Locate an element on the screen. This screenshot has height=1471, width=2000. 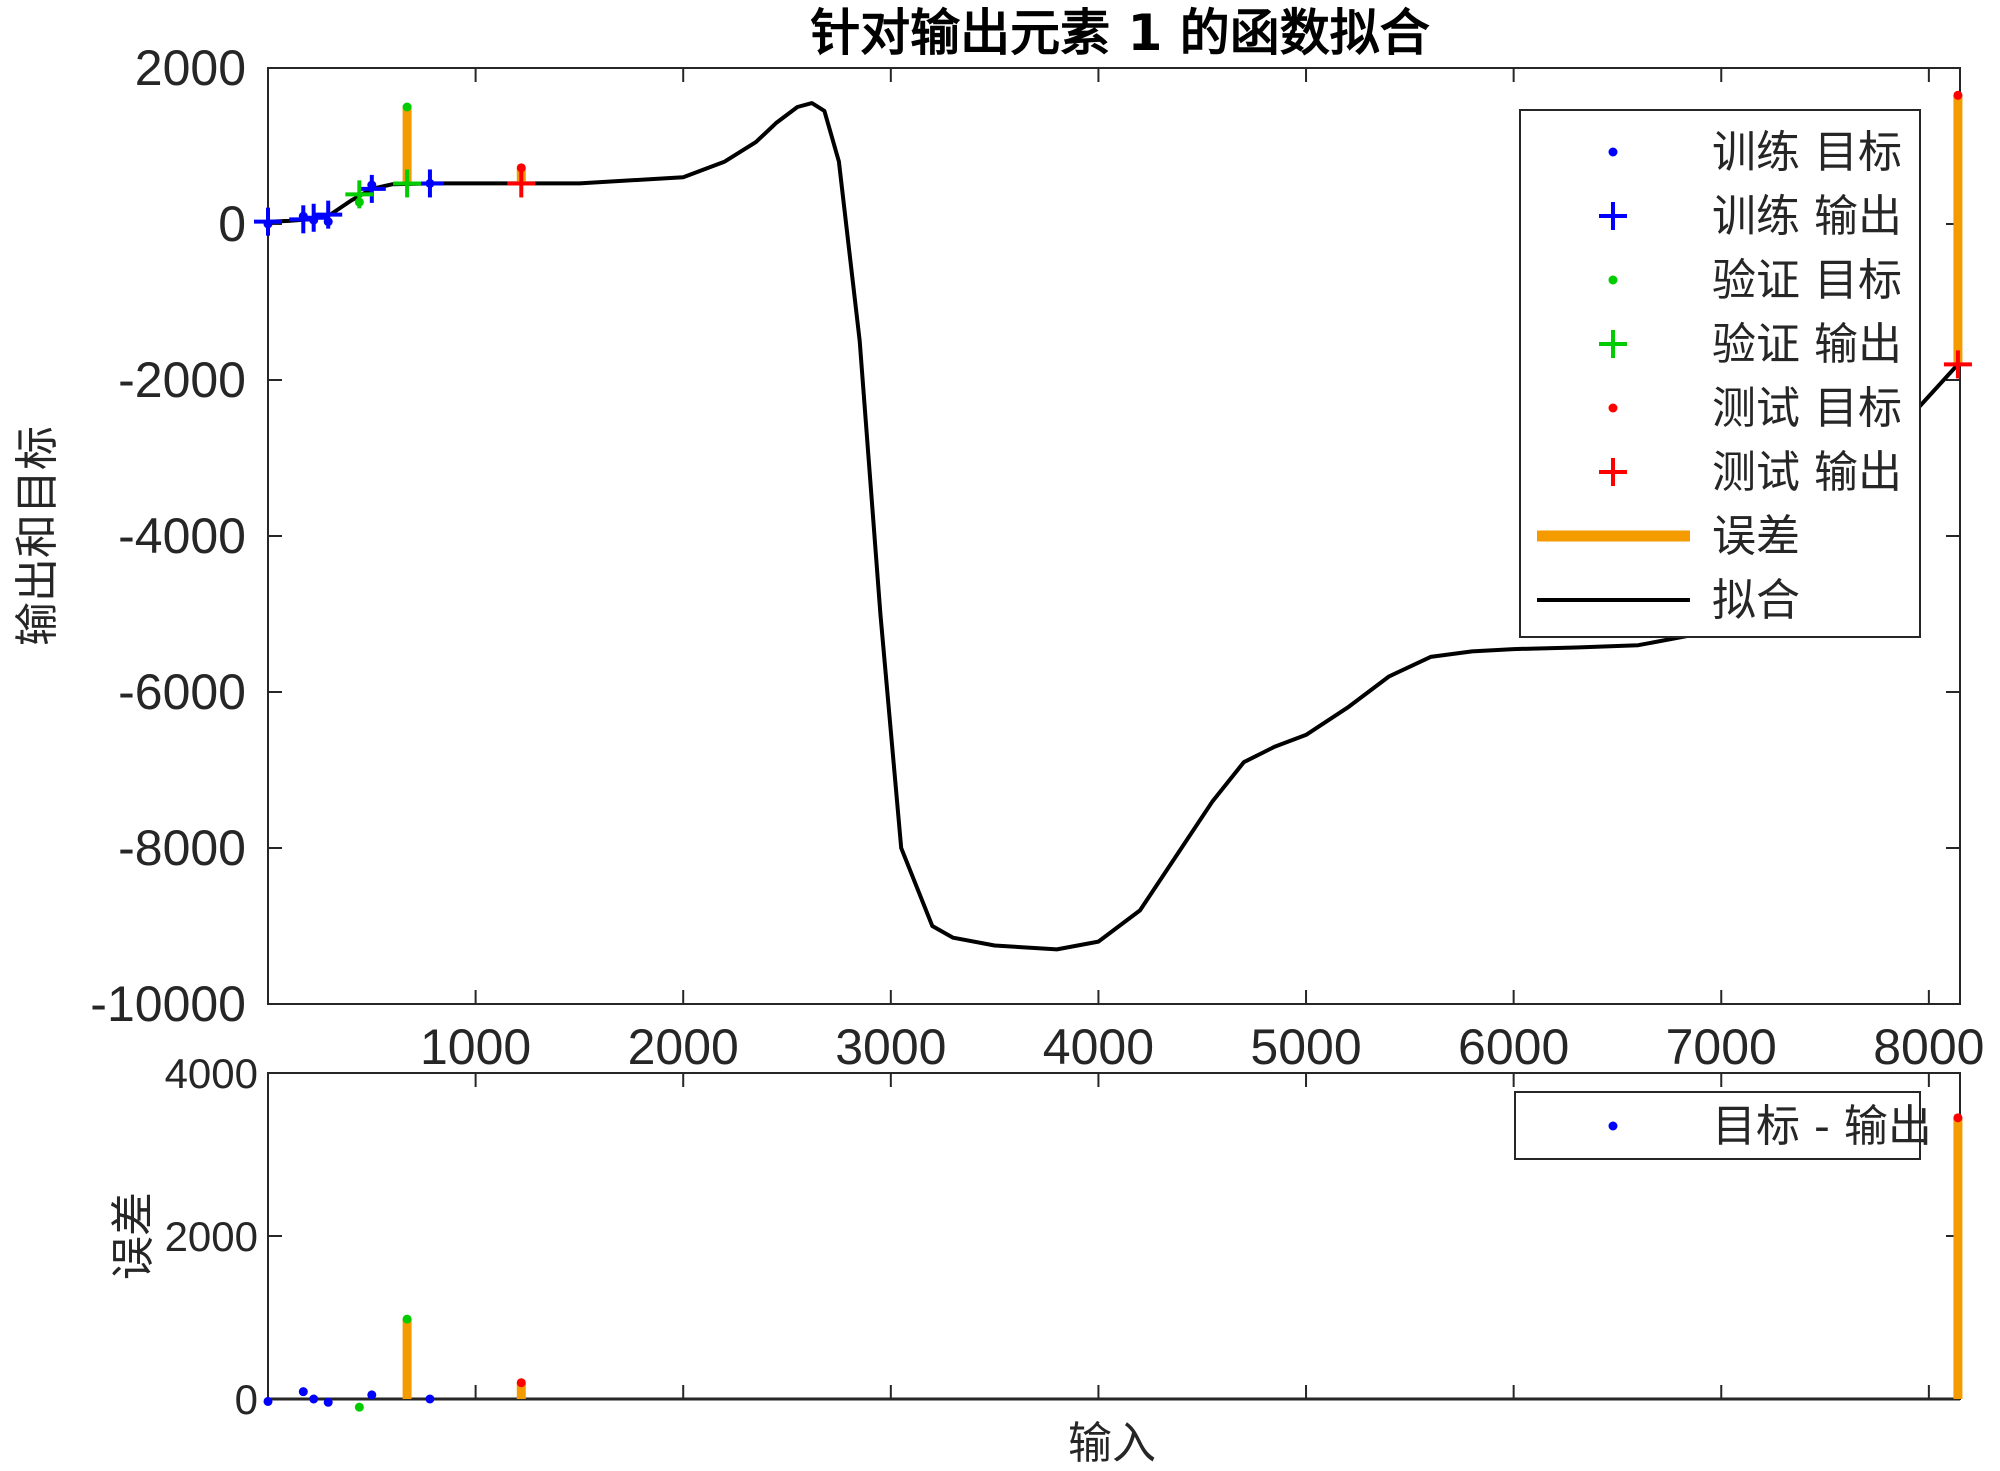
top-y-tick-label: -10000 is located at coordinates (168, 1004).